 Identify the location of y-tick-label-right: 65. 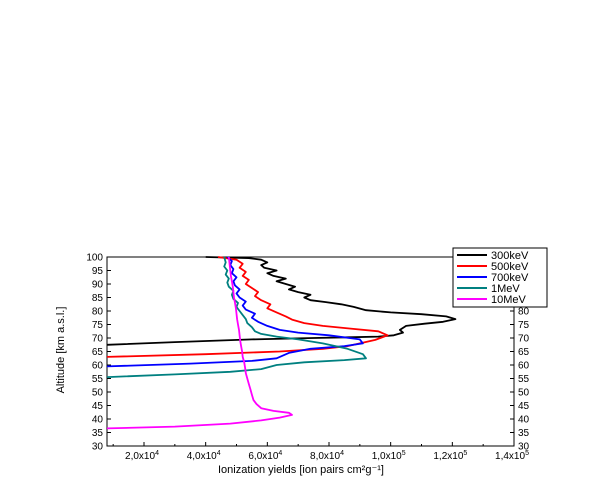
(524, 352).